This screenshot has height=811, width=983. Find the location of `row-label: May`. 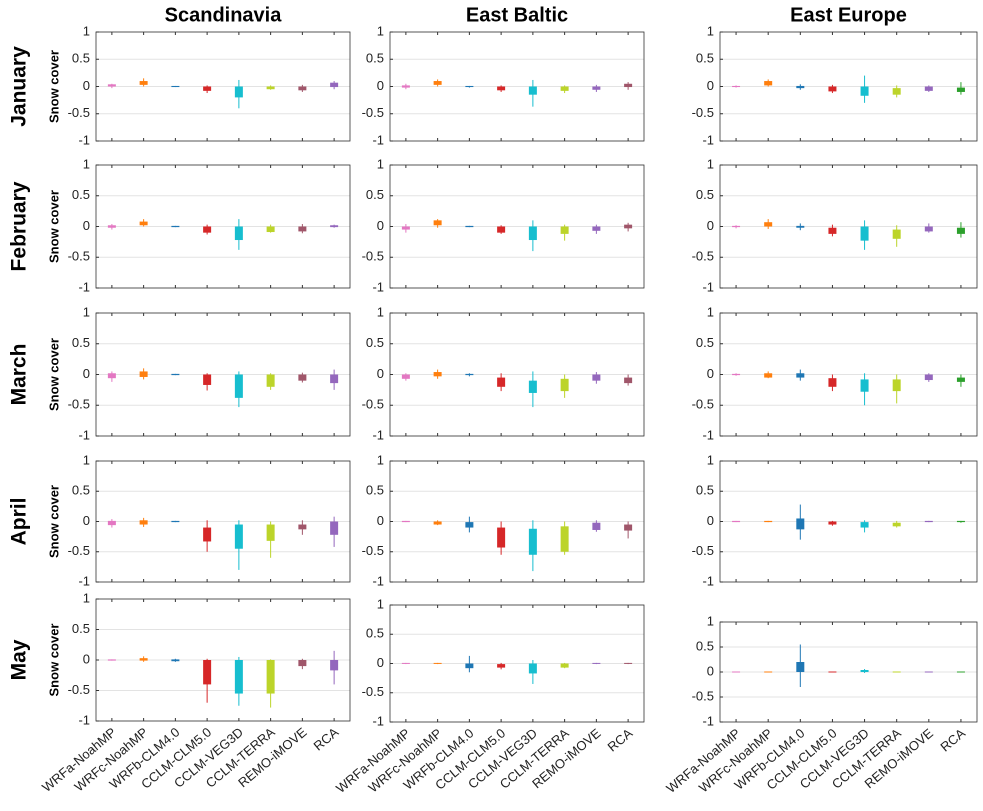

row-label: May is located at coordinates (19, 659).